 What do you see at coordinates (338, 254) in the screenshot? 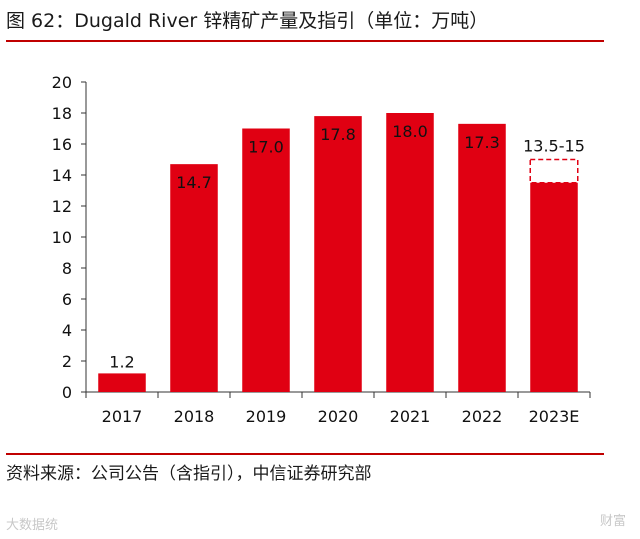
I see `bar-2020` at bounding box center [338, 254].